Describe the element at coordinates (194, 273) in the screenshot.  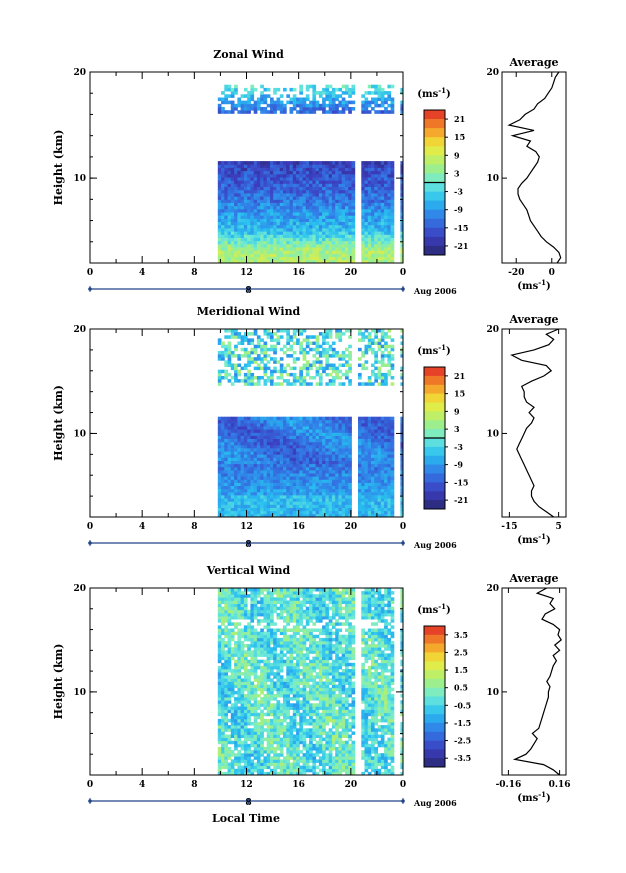
I see `x-tick-label: 8` at that location.